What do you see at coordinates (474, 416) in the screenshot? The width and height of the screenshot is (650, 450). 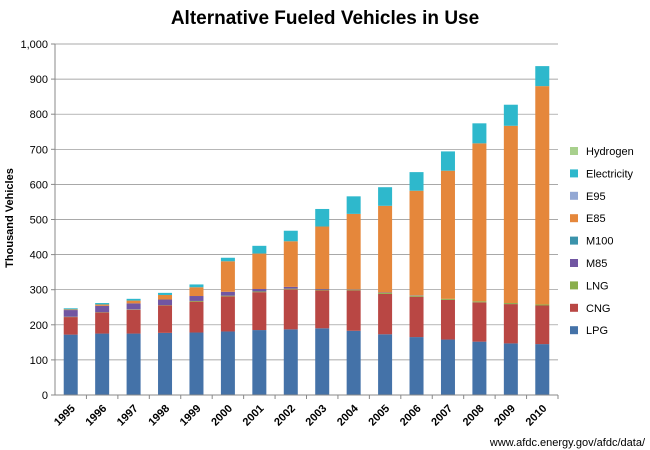 I see `x-tick-label: 2008` at bounding box center [474, 416].